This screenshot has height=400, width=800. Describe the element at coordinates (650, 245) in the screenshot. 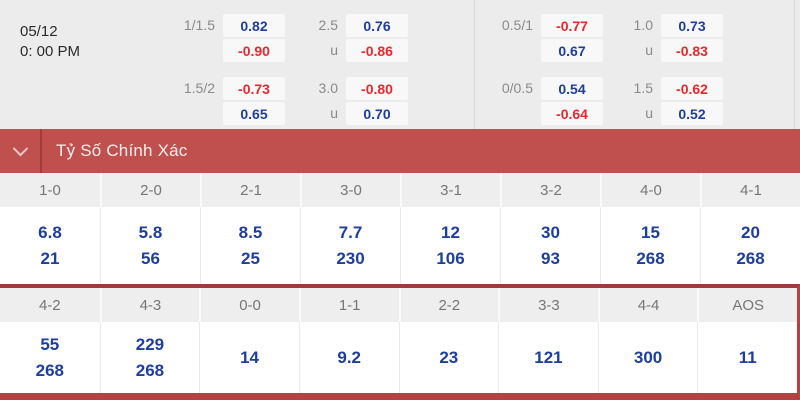

I see `score-odds-cell: 15 268` at that location.